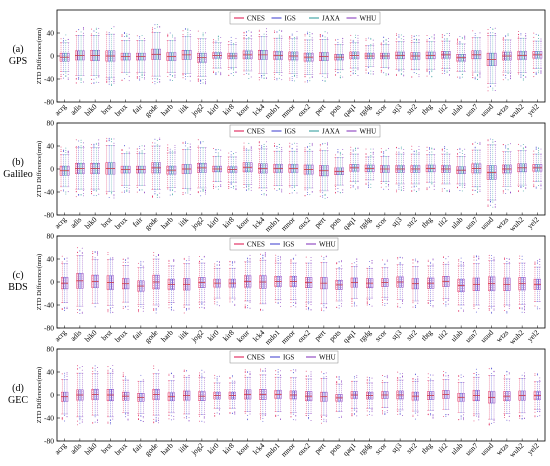 Image resolution: width=550 pixels, height=466 pixels. What do you see at coordinates (167, 223) in the screenshot?
I see `x-tick-label: harb` at bounding box center [167, 223].